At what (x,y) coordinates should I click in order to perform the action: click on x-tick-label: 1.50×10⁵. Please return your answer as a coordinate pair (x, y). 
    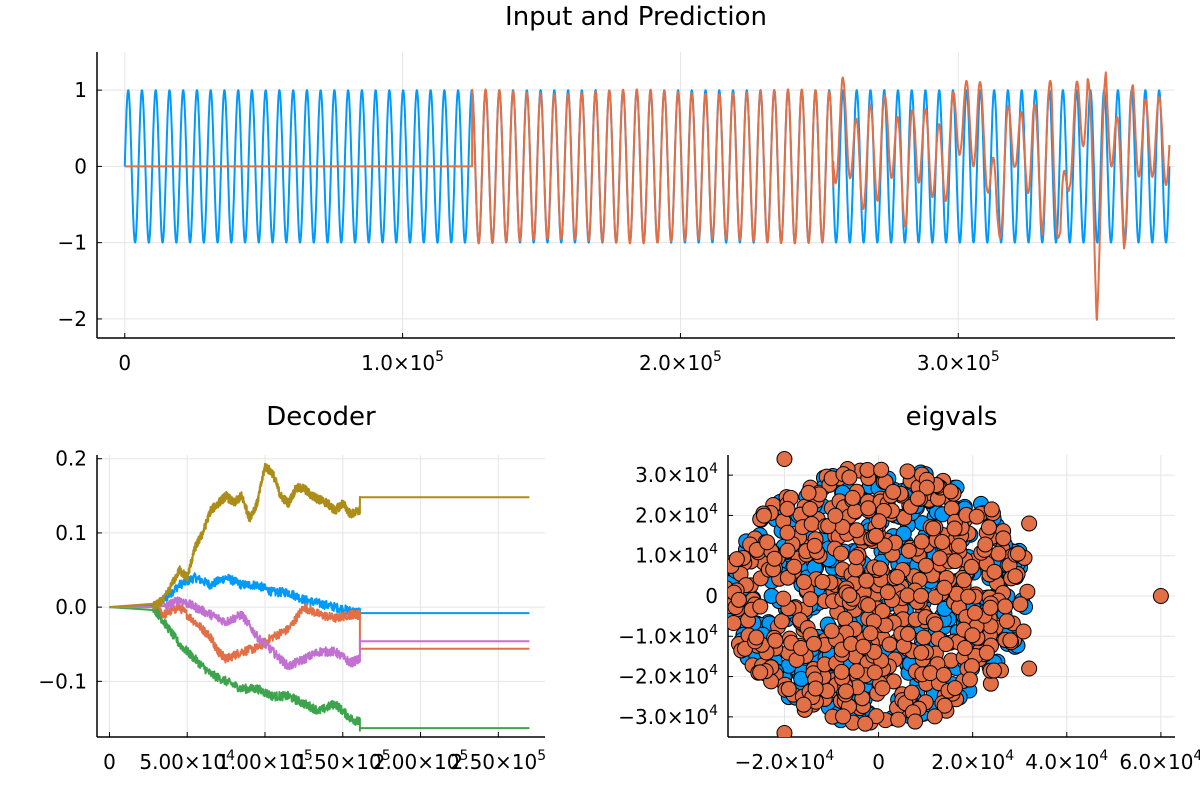
    Looking at the image, I should click on (343, 761).